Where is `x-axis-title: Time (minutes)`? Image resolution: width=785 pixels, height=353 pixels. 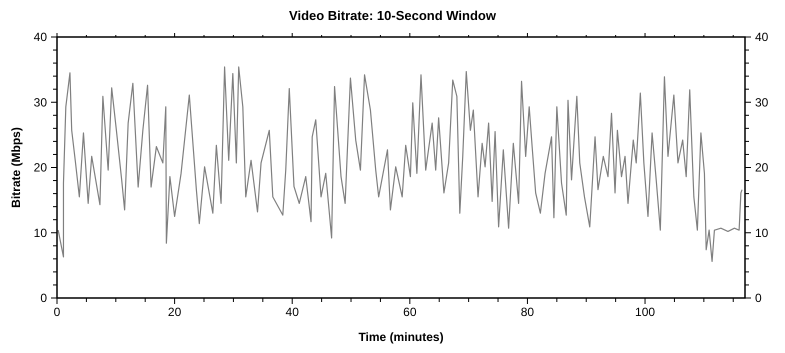
x-axis-title: Time (minutes) is located at coordinates (401, 337).